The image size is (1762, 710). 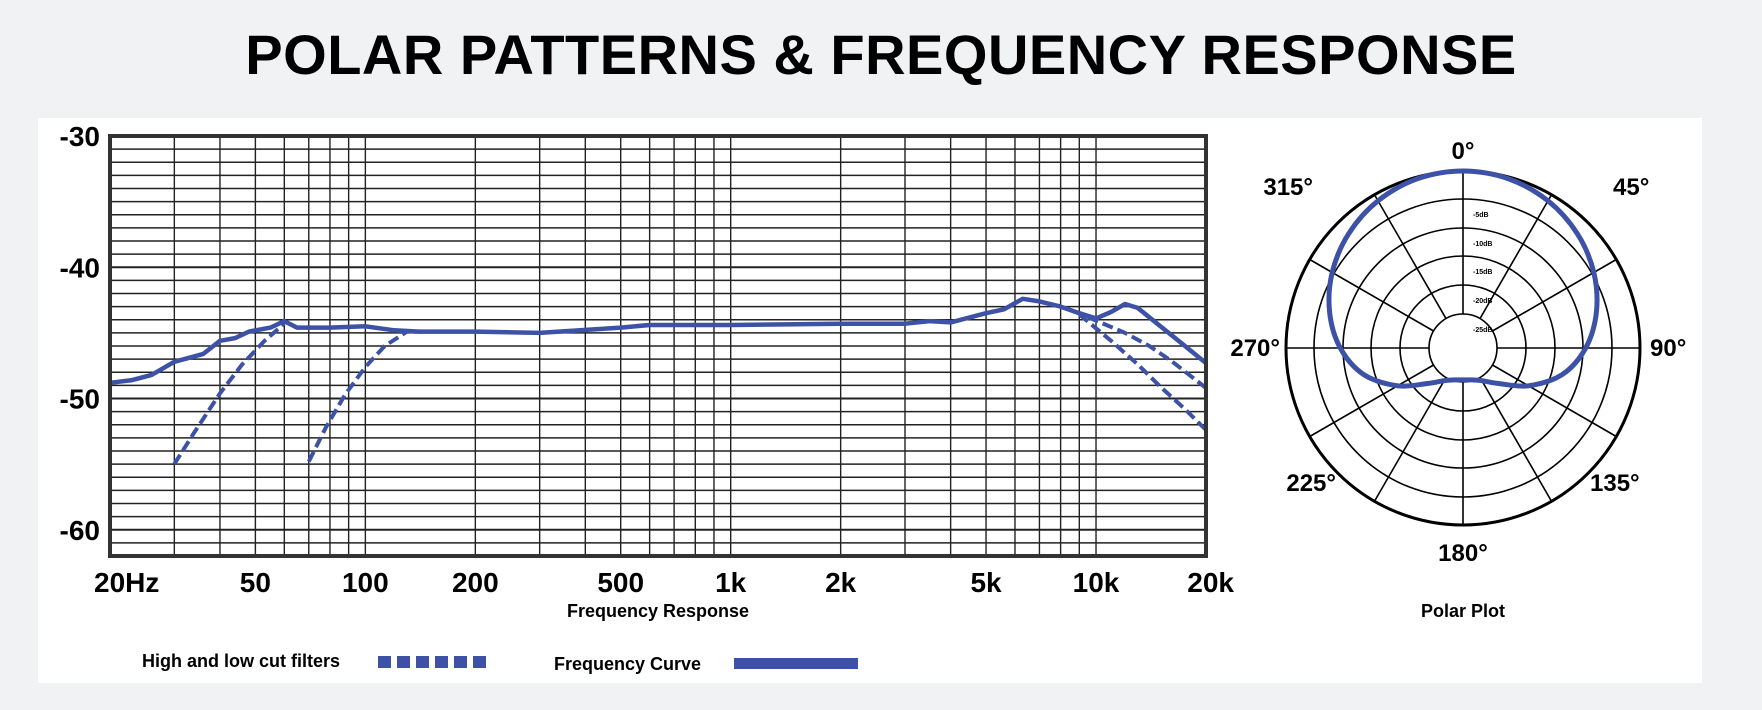 I want to click on x-tick-label: 5k, so click(x=986, y=582).